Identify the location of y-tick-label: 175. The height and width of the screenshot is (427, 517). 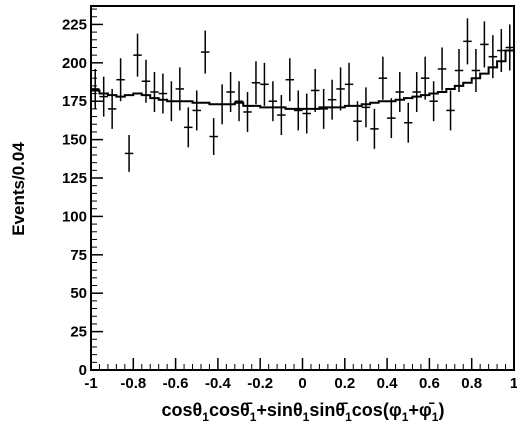
(74, 101).